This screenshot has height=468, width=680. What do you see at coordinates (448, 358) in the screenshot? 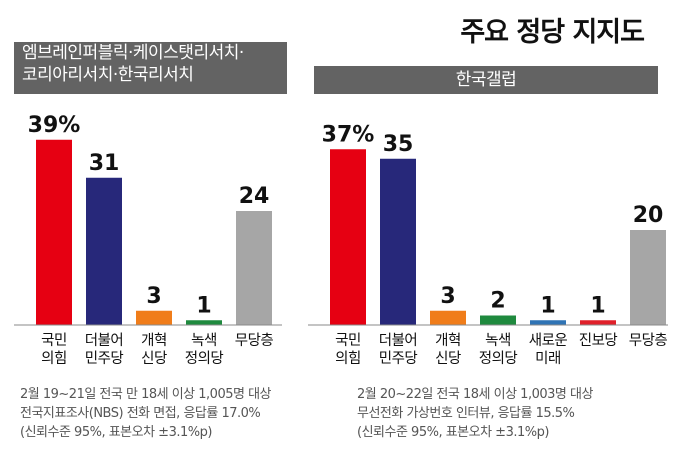
I see `right-category-label-2: 신당` at bounding box center [448, 358].